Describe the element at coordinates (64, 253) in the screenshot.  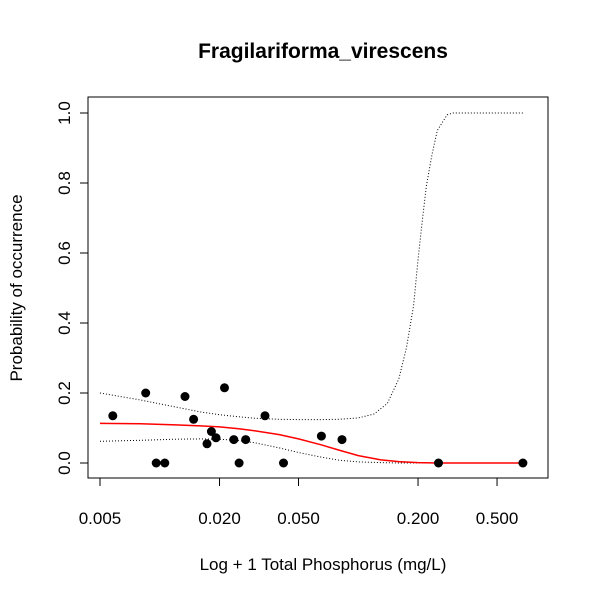
I see `y-tick-label: 0.6` at that location.